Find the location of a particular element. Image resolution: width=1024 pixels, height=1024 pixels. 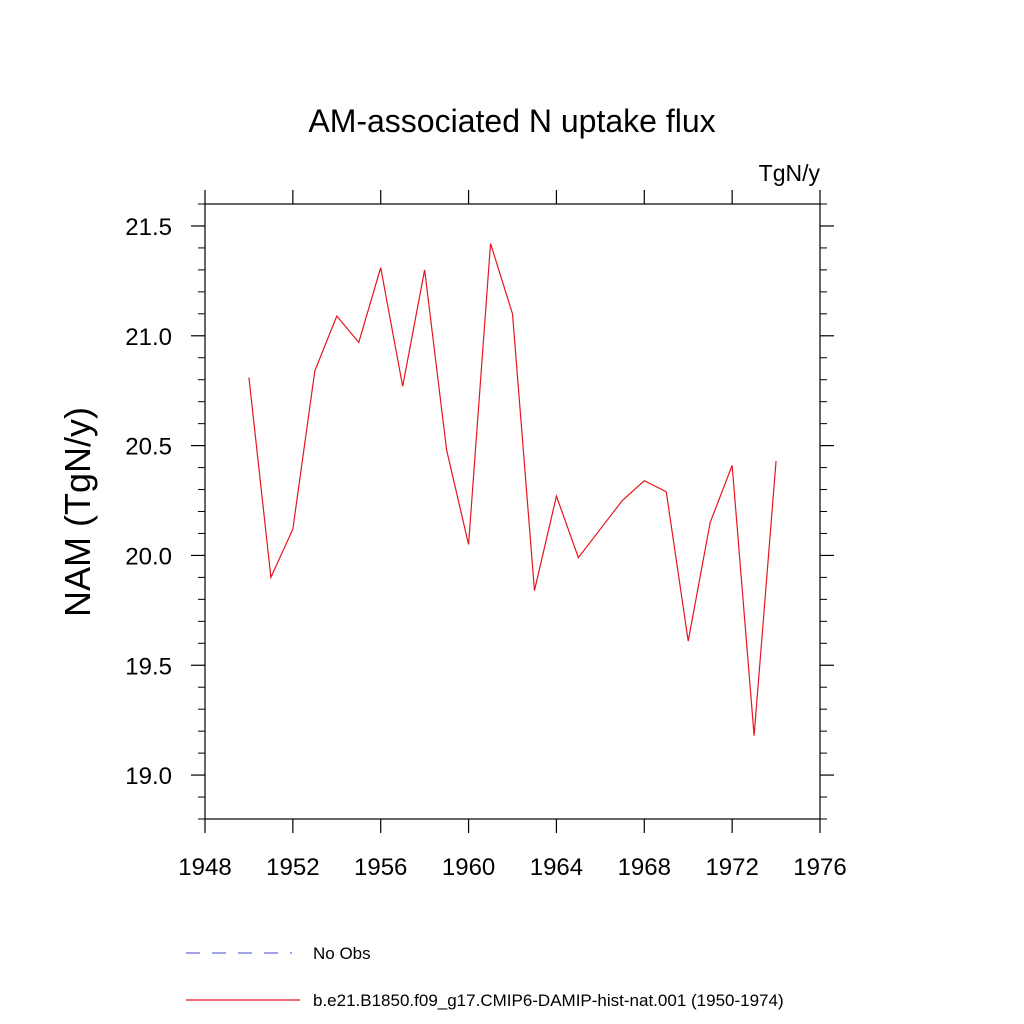

x-tick-label: 1976 is located at coordinates (819, 867).